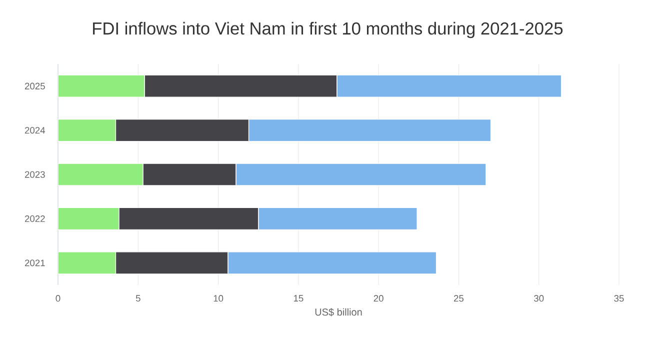 Image resolution: width=655 pixels, height=340 pixels. What do you see at coordinates (34, 86) in the screenshot?
I see `y-tick-label: 2025` at bounding box center [34, 86].